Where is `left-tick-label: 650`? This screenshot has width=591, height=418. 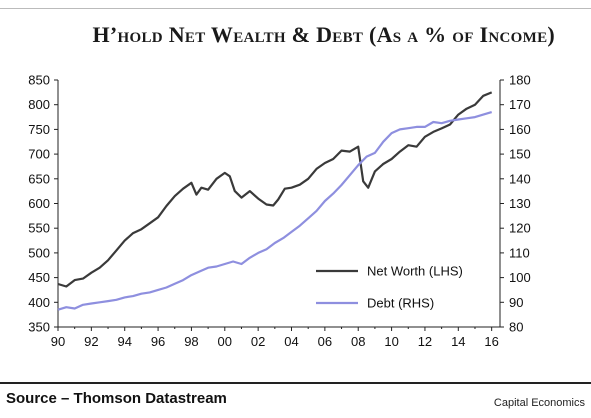
left-tick-label: 650 is located at coordinates (39, 178).